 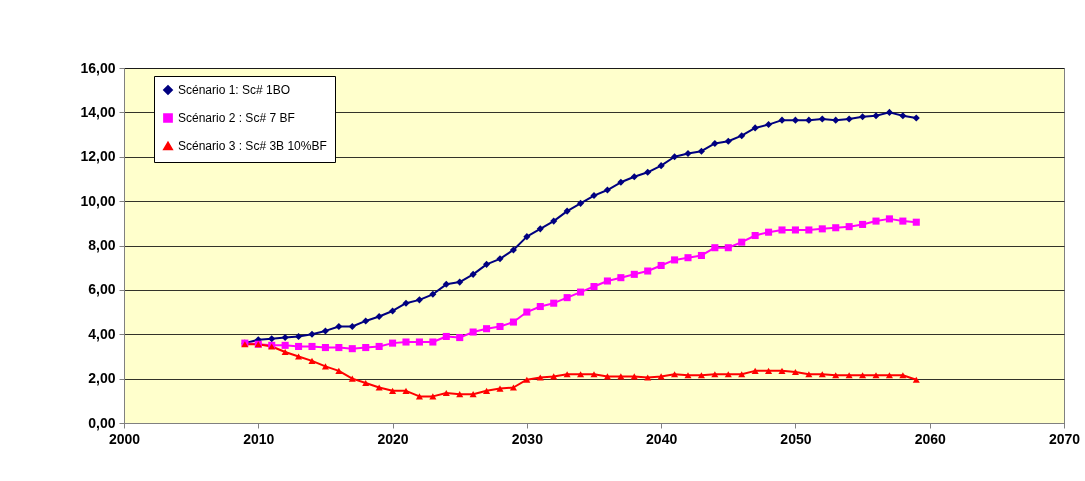 What do you see at coordinates (930, 438) in the screenshot?
I see `x-tick-label: 2060` at bounding box center [930, 438].